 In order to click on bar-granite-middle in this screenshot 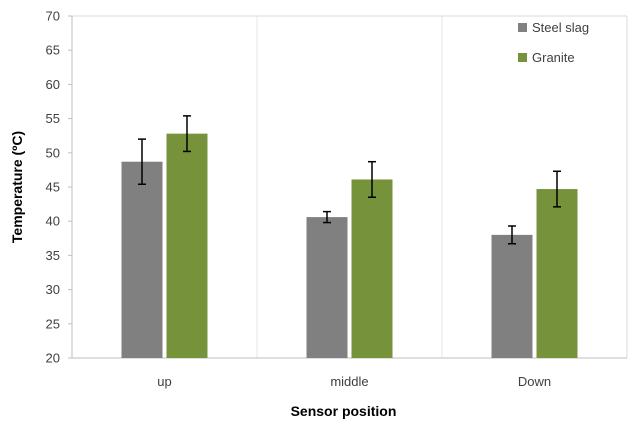, I will do `click(372, 268)`.